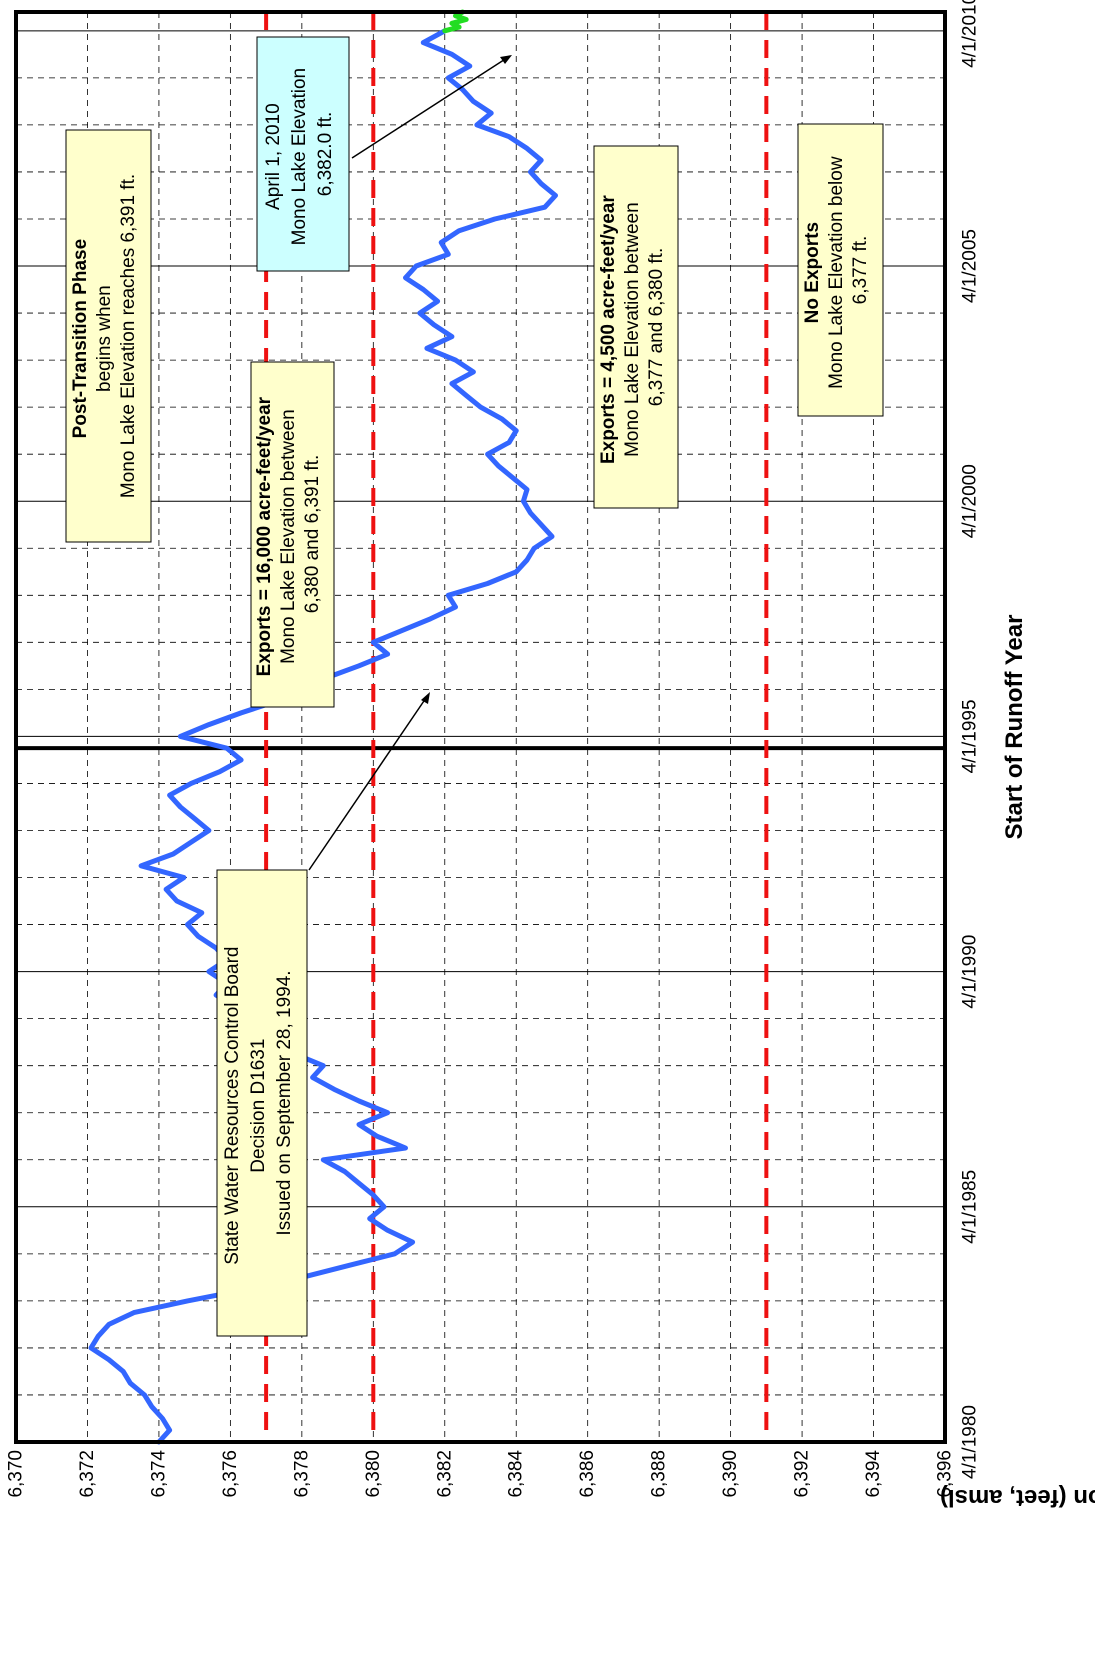 Image resolution: width=1095 pixels, height=1661 pixels. What do you see at coordinates (970, 736) in the screenshot?
I see `x-tick-label: 4/1/1995` at bounding box center [970, 736].